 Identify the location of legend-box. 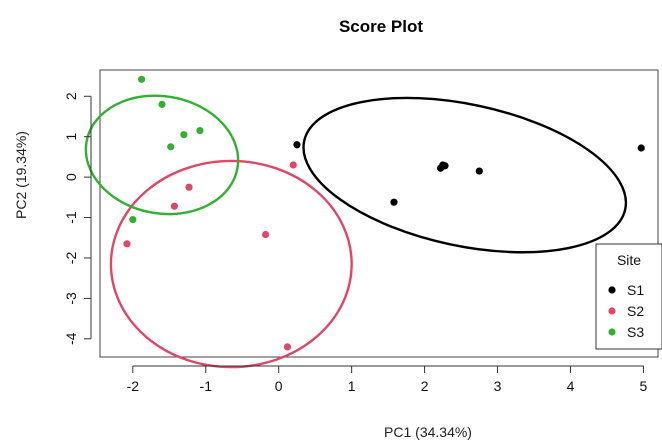
(628, 296).